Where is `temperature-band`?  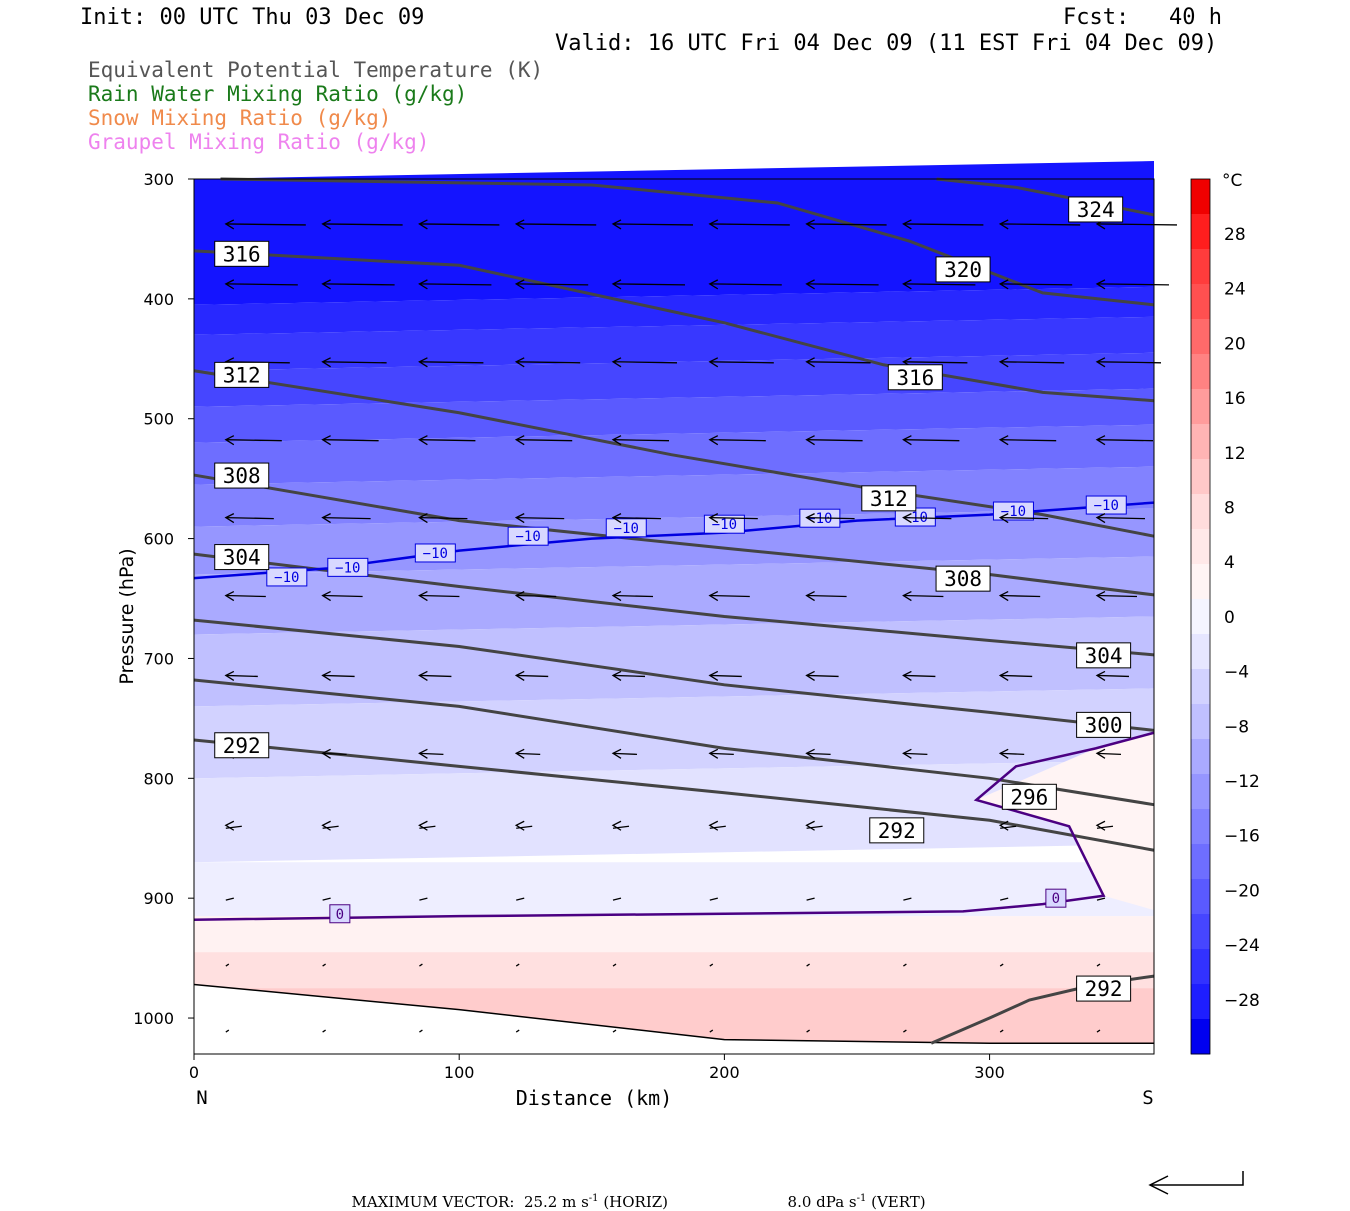 temperature-band is located at coordinates (674, 233).